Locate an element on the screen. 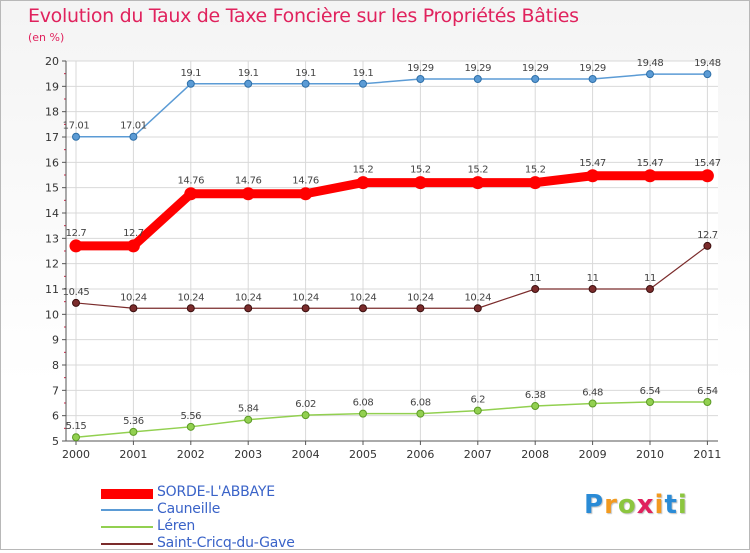 This screenshot has width=750, height=553. data-label: 5.56 is located at coordinates (190, 416).